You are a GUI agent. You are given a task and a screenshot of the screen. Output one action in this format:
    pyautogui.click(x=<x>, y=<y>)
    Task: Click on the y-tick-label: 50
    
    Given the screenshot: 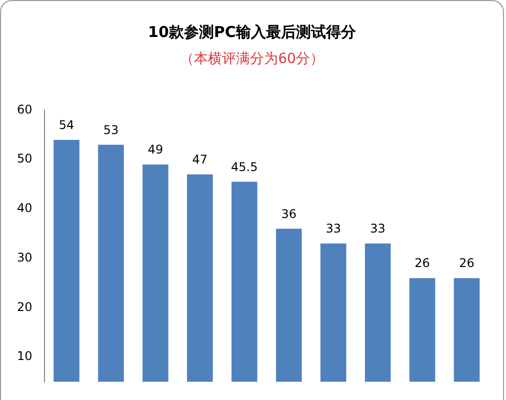 What is the action you would take?
    pyautogui.click(x=24, y=159)
    